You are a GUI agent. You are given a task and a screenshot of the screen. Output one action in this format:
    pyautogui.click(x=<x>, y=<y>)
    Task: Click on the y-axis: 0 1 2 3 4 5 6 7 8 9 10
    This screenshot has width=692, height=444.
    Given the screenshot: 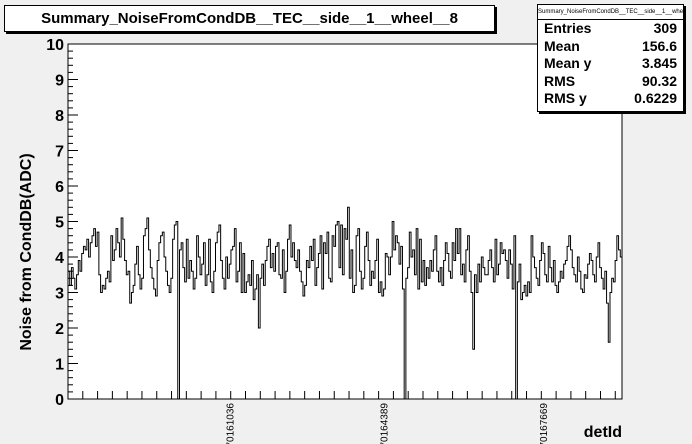 What is the action you would take?
    pyautogui.click(x=62, y=223)
    